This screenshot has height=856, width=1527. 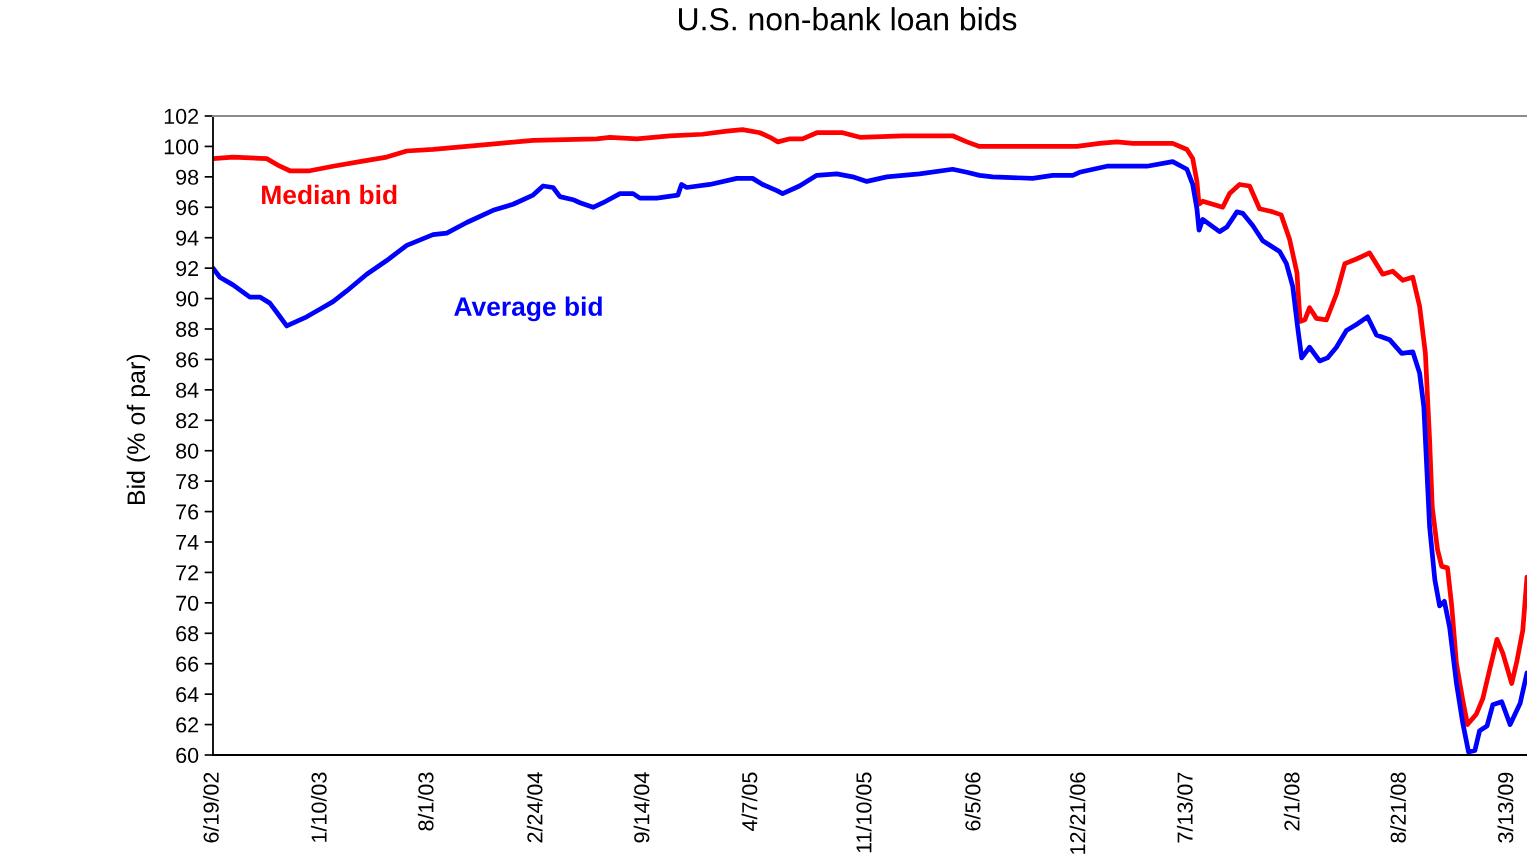 What do you see at coordinates (318, 807) in the screenshot?
I see `x-tick-label: 1/10/03` at bounding box center [318, 807].